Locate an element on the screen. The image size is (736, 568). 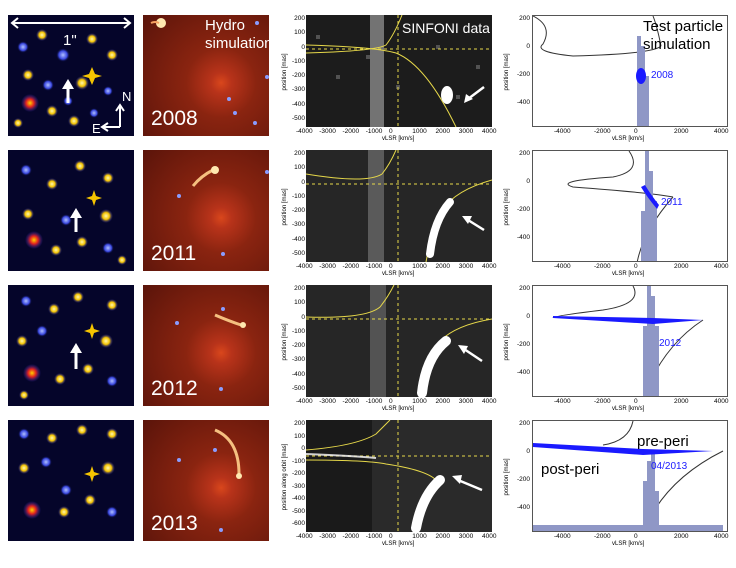
test-particle-plot-2011: 2011 is located at coordinates (630, 206).